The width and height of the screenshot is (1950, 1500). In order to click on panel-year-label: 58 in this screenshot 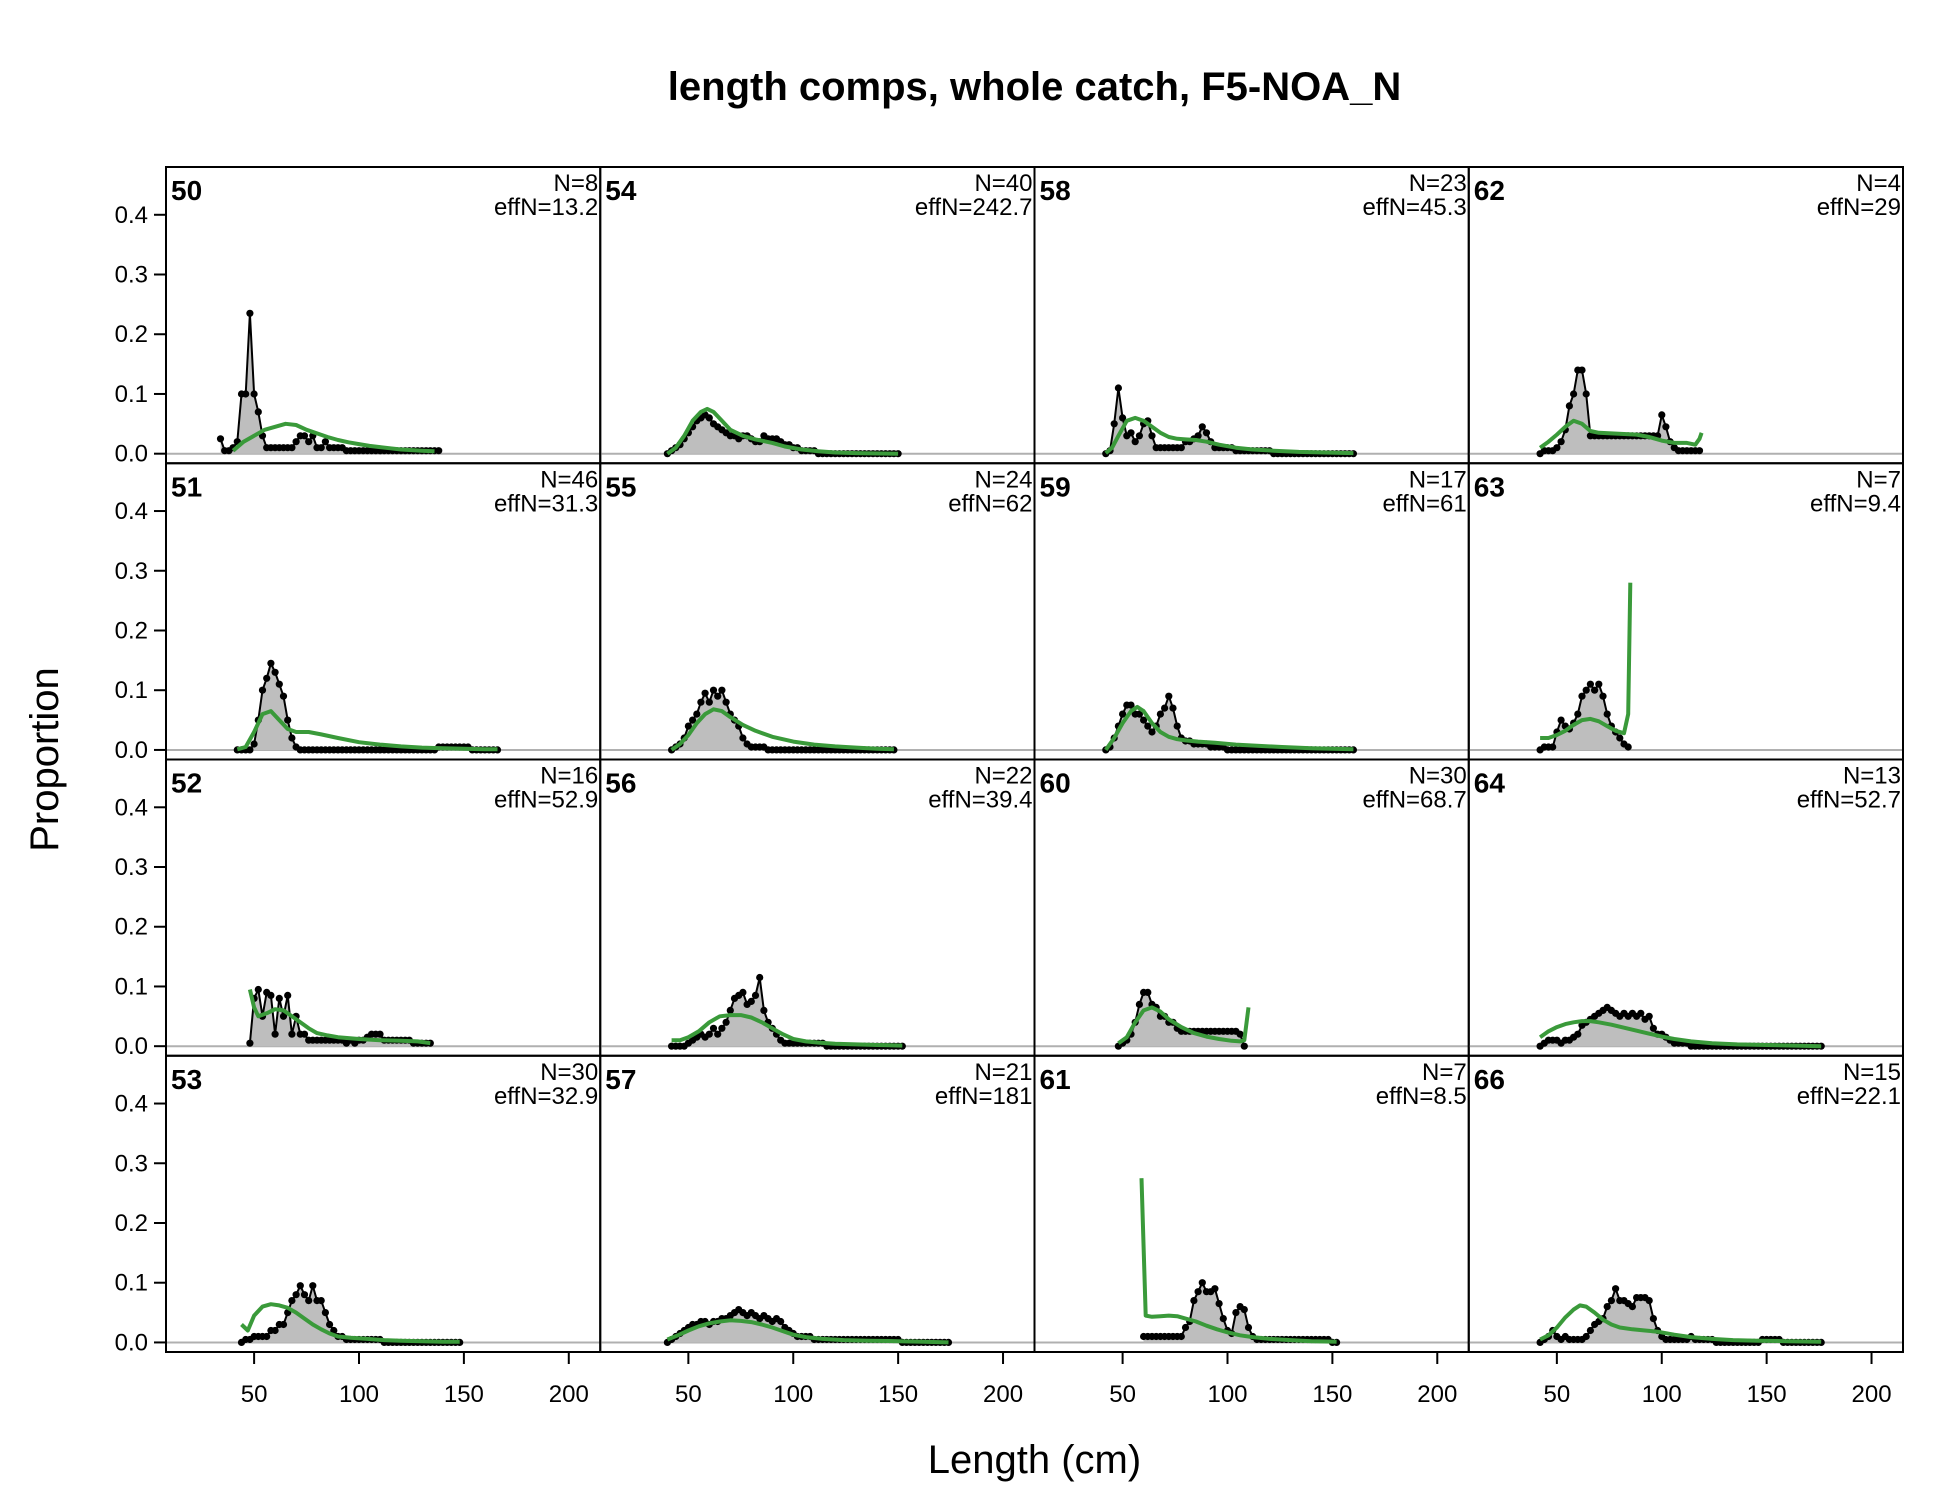, I will do `click(1055, 190)`.